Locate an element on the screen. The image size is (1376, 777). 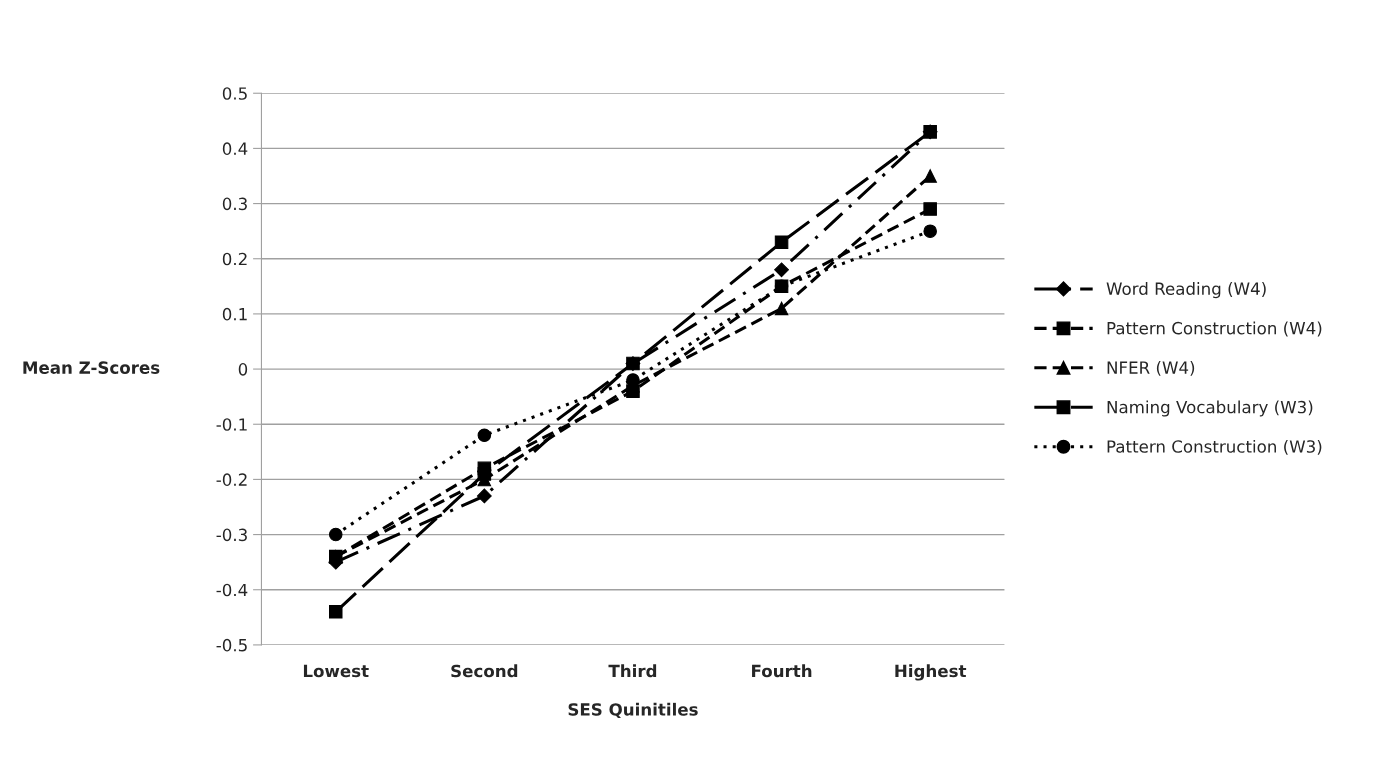
legend-label: Pattern Construction (W3) is located at coordinates (1214, 447).